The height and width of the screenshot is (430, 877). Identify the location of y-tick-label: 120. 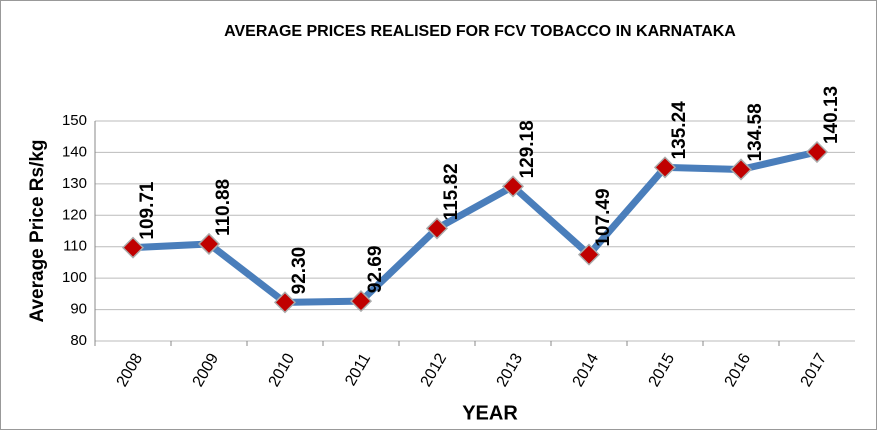
(74, 214).